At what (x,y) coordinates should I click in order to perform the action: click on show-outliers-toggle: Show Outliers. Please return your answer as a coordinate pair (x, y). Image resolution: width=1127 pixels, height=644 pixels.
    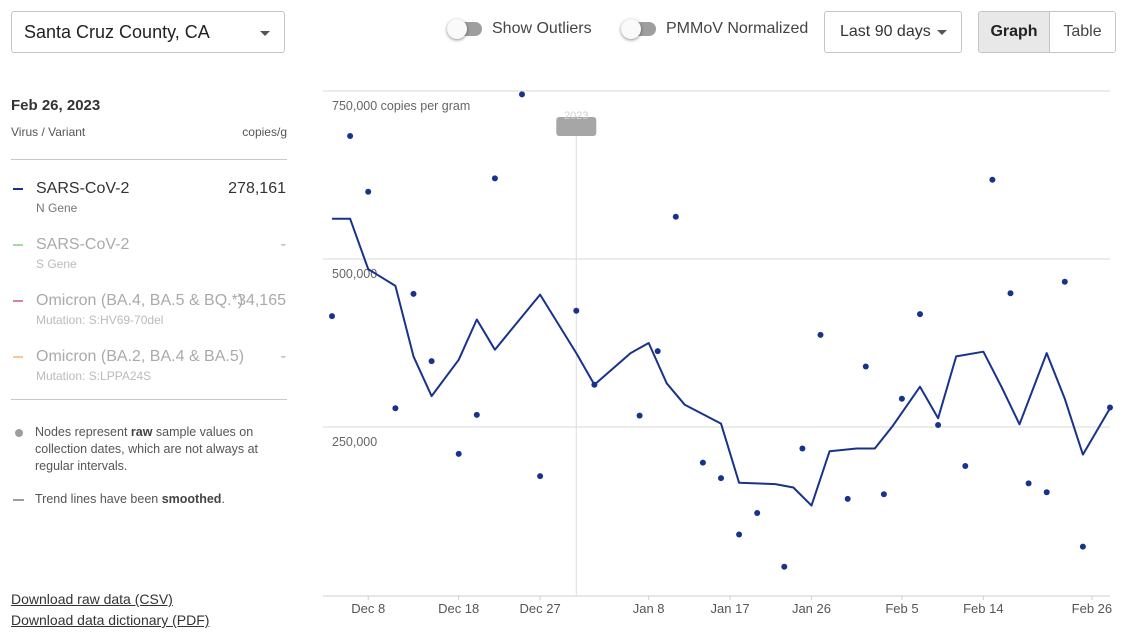
    Looking at the image, I should click on (519, 29).